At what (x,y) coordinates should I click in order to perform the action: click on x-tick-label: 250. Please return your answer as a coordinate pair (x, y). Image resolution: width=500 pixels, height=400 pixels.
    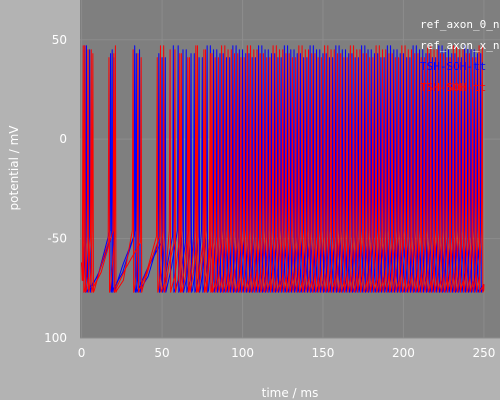
    Looking at the image, I should click on (483, 353).